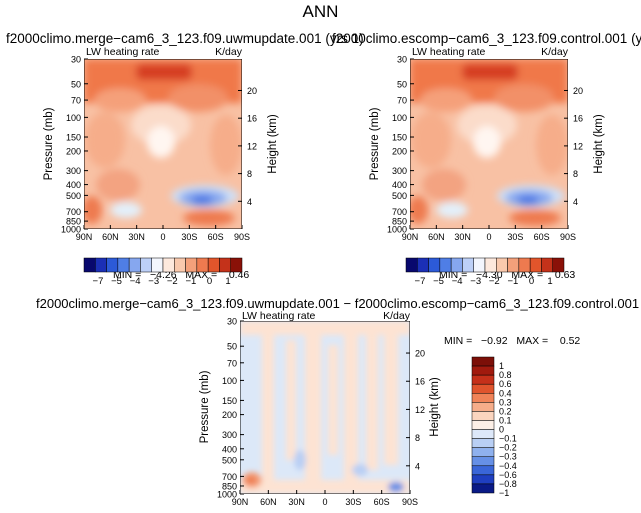 The width and height of the screenshot is (641, 513). Describe the element at coordinates (279, 316) in the screenshot. I see `panel3-field-label: LW heating rate` at that location.